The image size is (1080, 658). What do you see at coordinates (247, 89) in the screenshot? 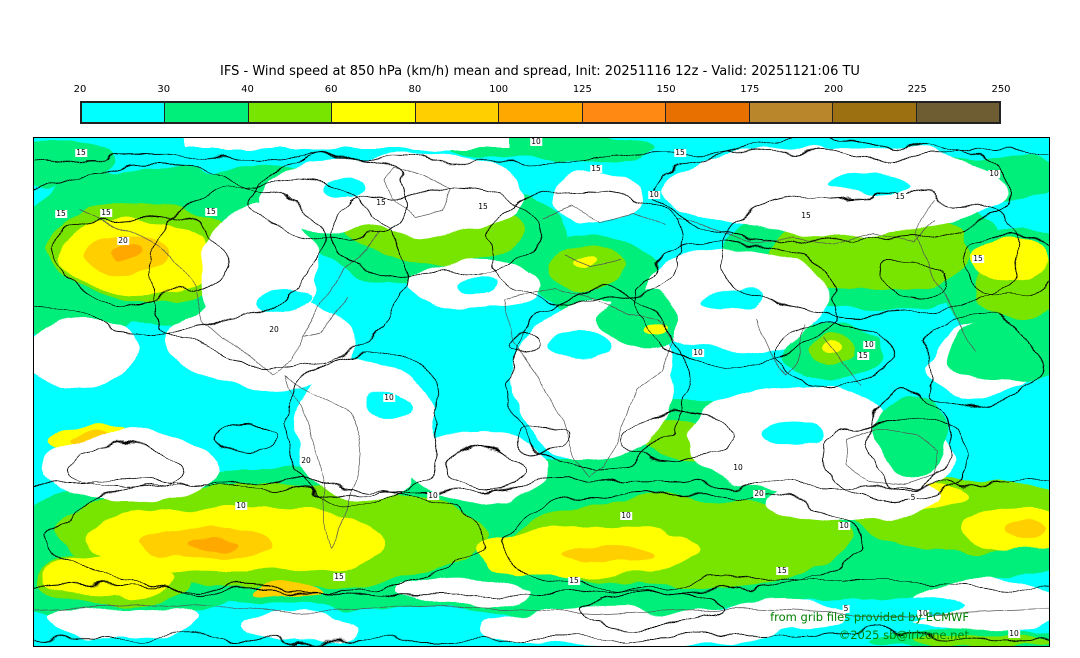
I see `colorbar-tick-40: 40` at bounding box center [247, 89].